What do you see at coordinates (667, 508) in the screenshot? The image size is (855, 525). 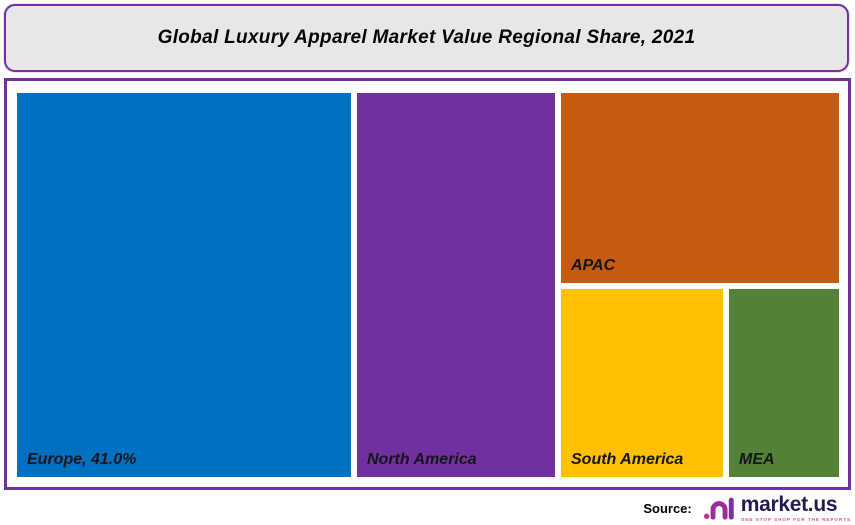 I see `source-label: Source:` at bounding box center [667, 508].